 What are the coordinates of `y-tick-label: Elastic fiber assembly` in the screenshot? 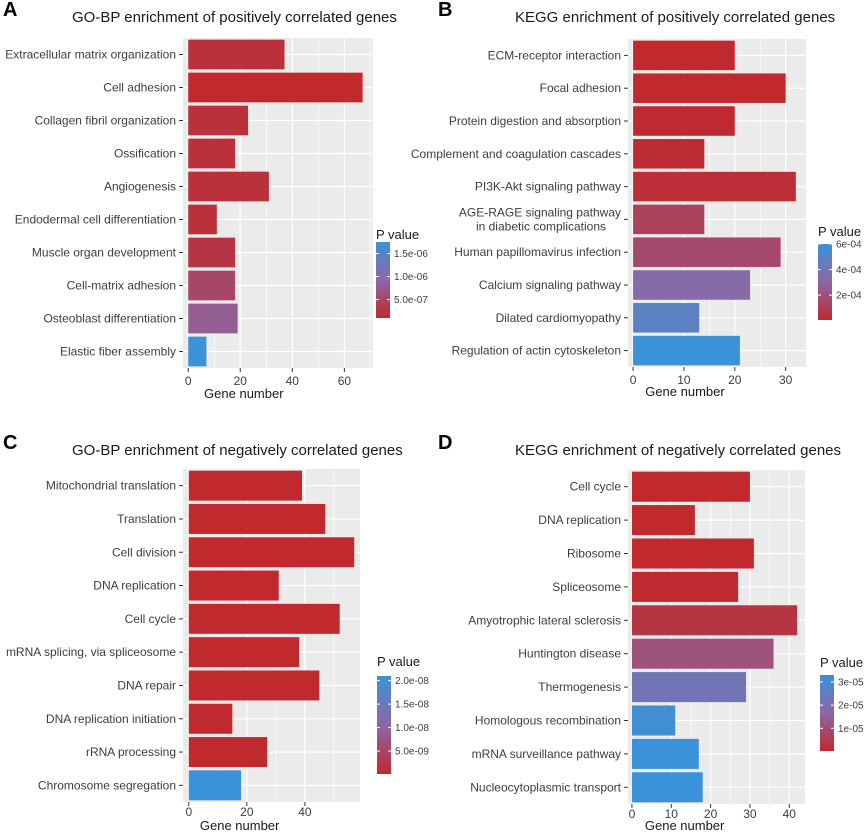 It's located at (118, 352).